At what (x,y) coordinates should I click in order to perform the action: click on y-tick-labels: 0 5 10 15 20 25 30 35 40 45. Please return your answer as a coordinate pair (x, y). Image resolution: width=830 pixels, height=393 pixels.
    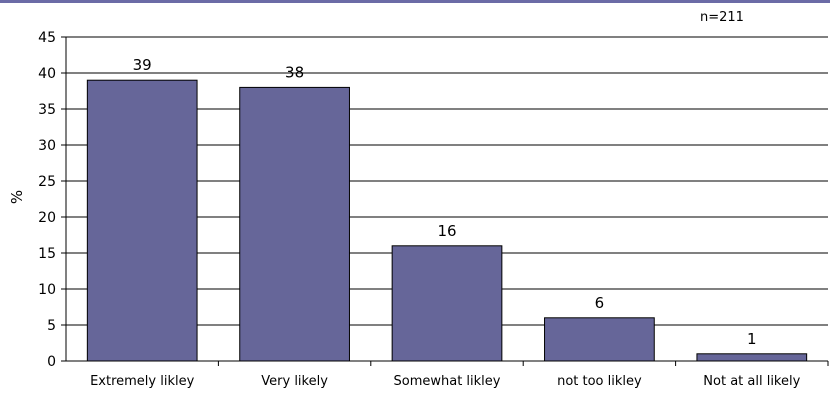
    Looking at the image, I should click on (47, 200).